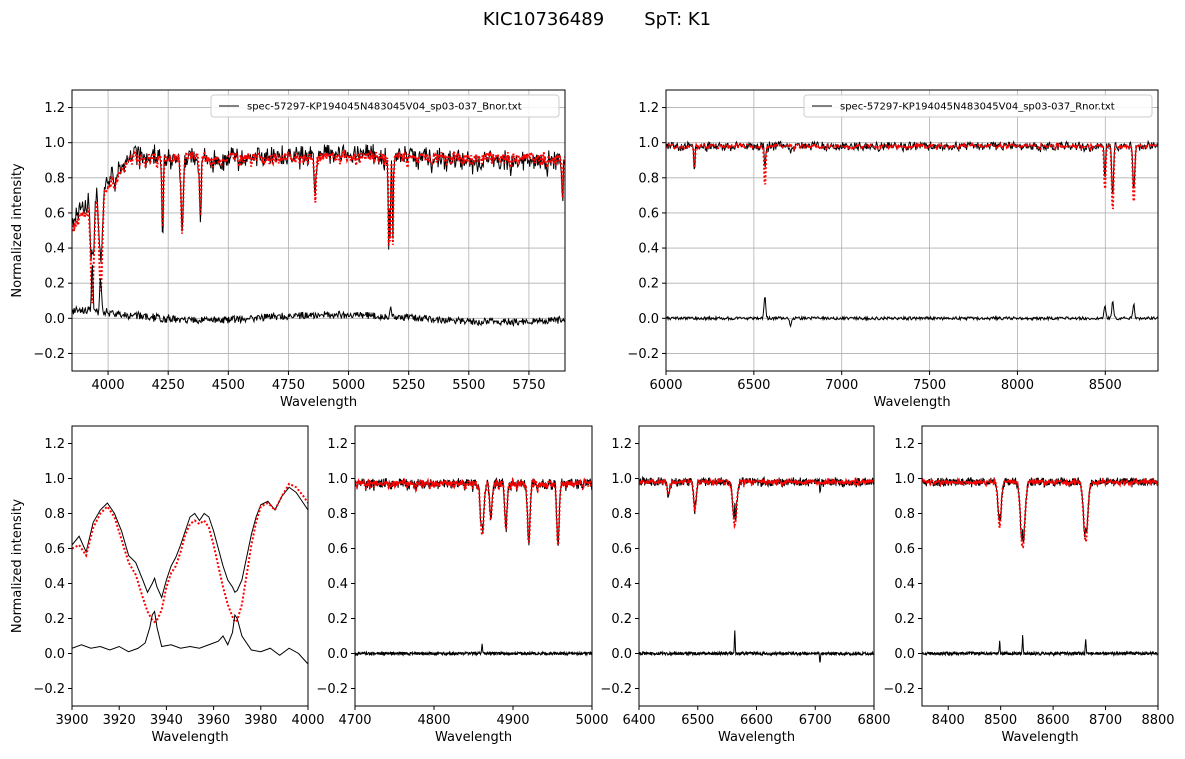  Describe the element at coordinates (948, 720) in the screenshot. I see `x-tick-label: 8400` at that location.